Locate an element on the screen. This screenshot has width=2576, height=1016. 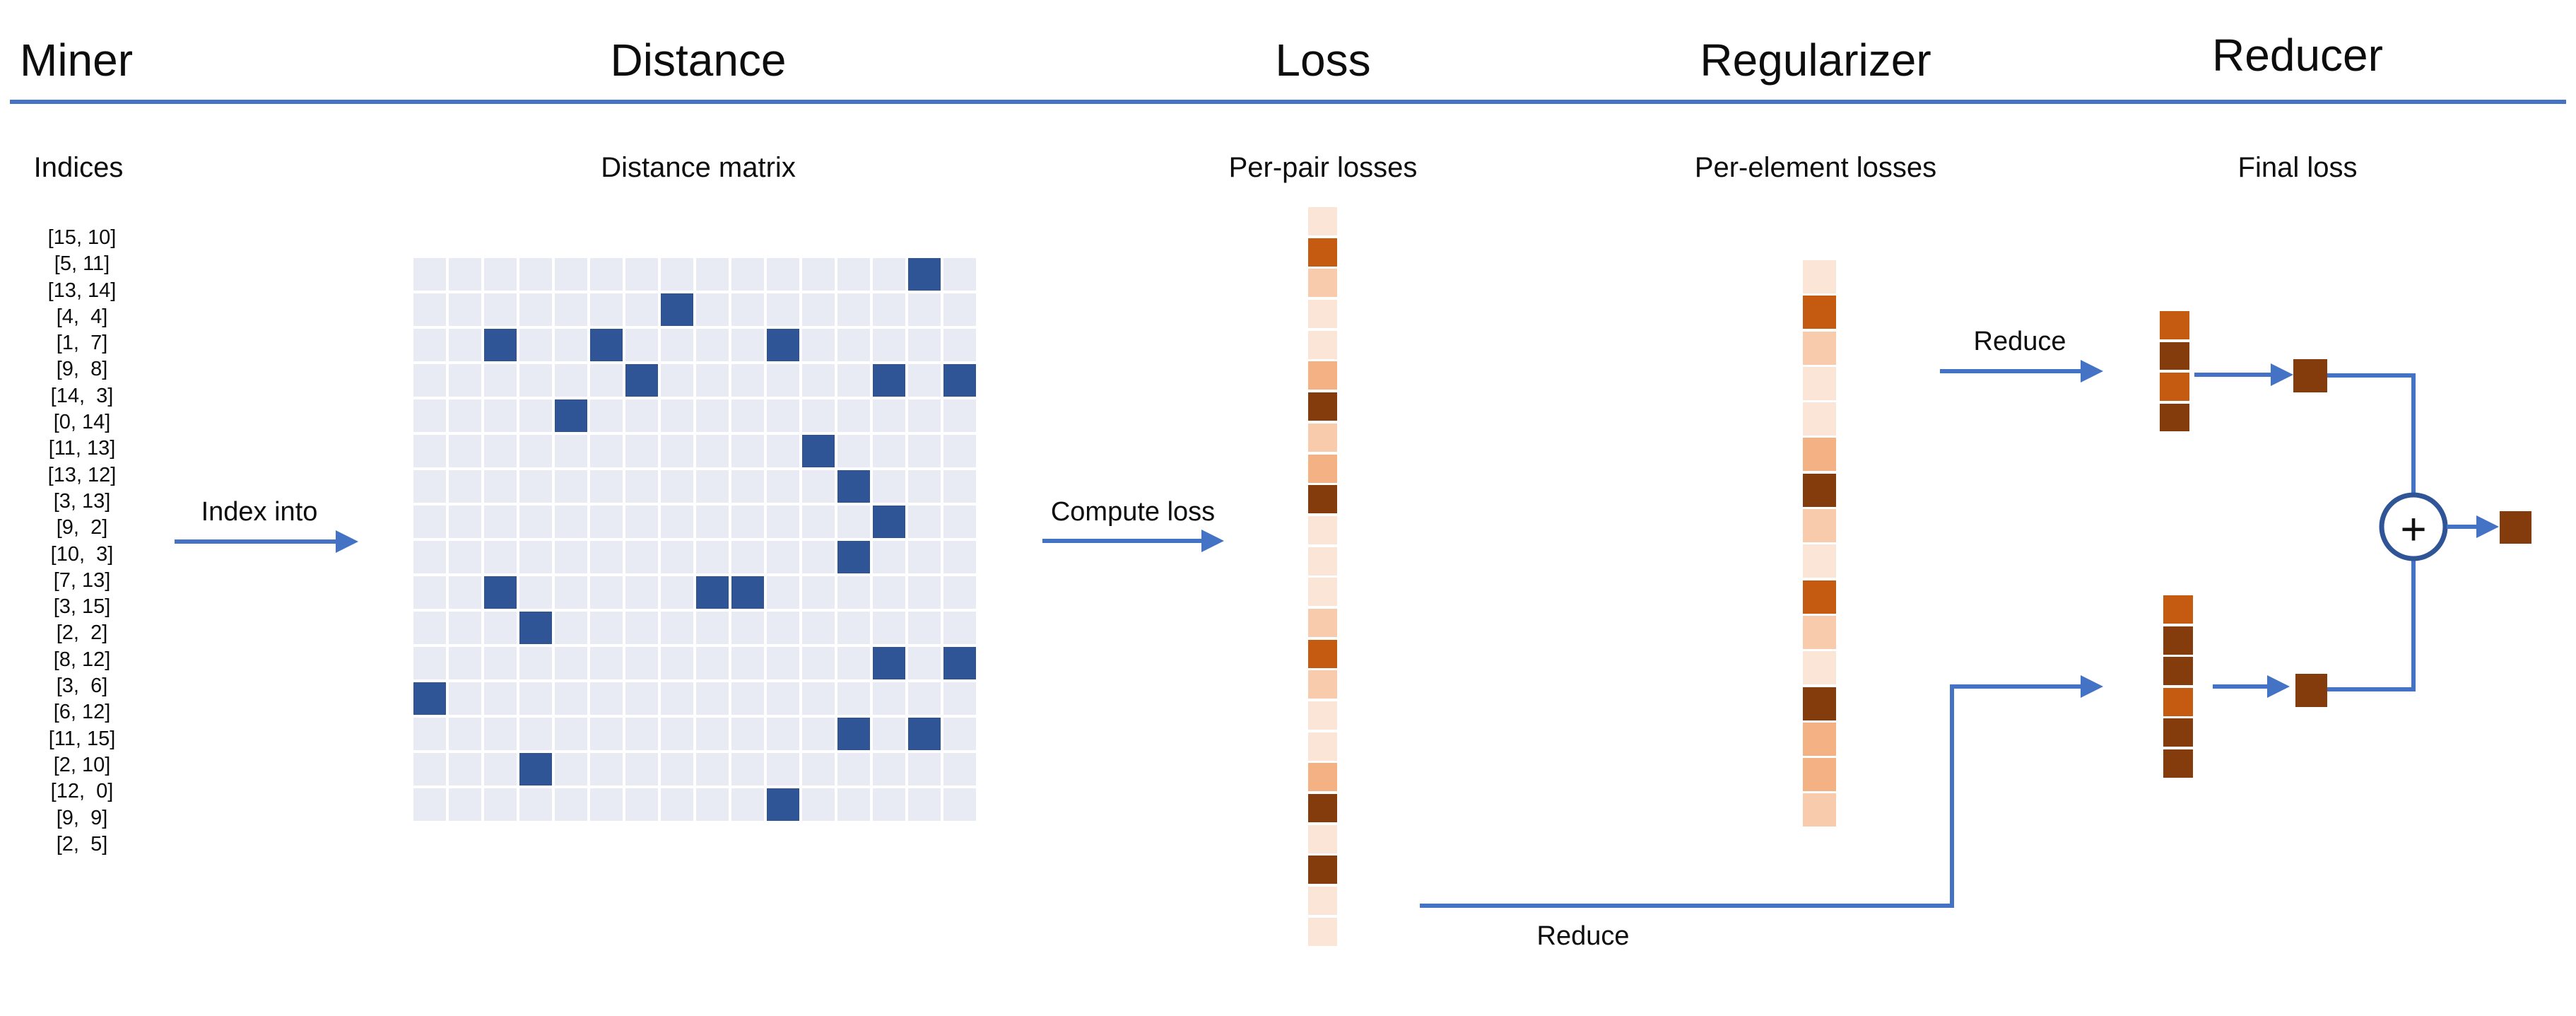
index-pair: [2, 5] is located at coordinates (82, 844).